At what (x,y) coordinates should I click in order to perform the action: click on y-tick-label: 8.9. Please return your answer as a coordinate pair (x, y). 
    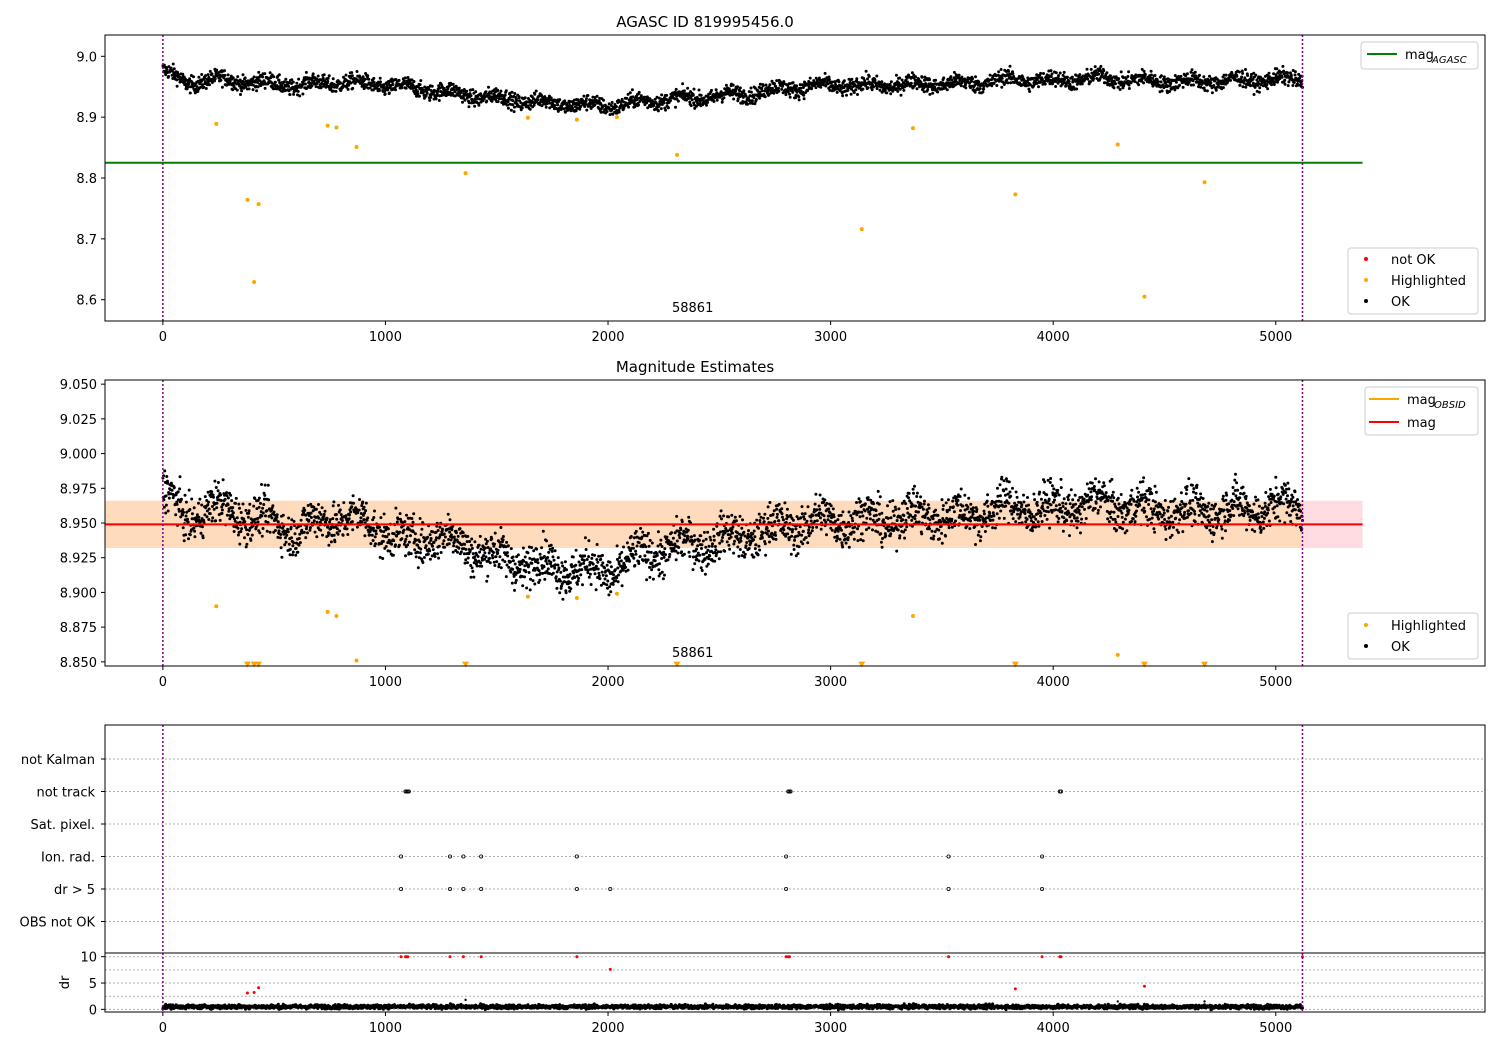
    Looking at the image, I should click on (86, 118).